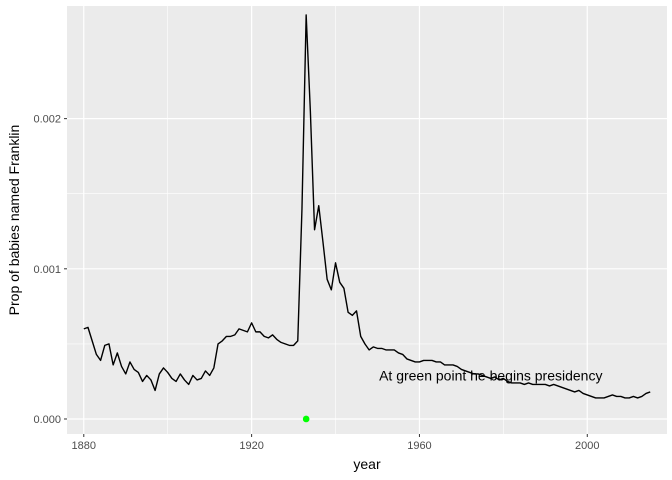 Image resolution: width=672 pixels, height=480 pixels. What do you see at coordinates (47, 420) in the screenshot?
I see `y-tick-label: 0.000` at bounding box center [47, 420].